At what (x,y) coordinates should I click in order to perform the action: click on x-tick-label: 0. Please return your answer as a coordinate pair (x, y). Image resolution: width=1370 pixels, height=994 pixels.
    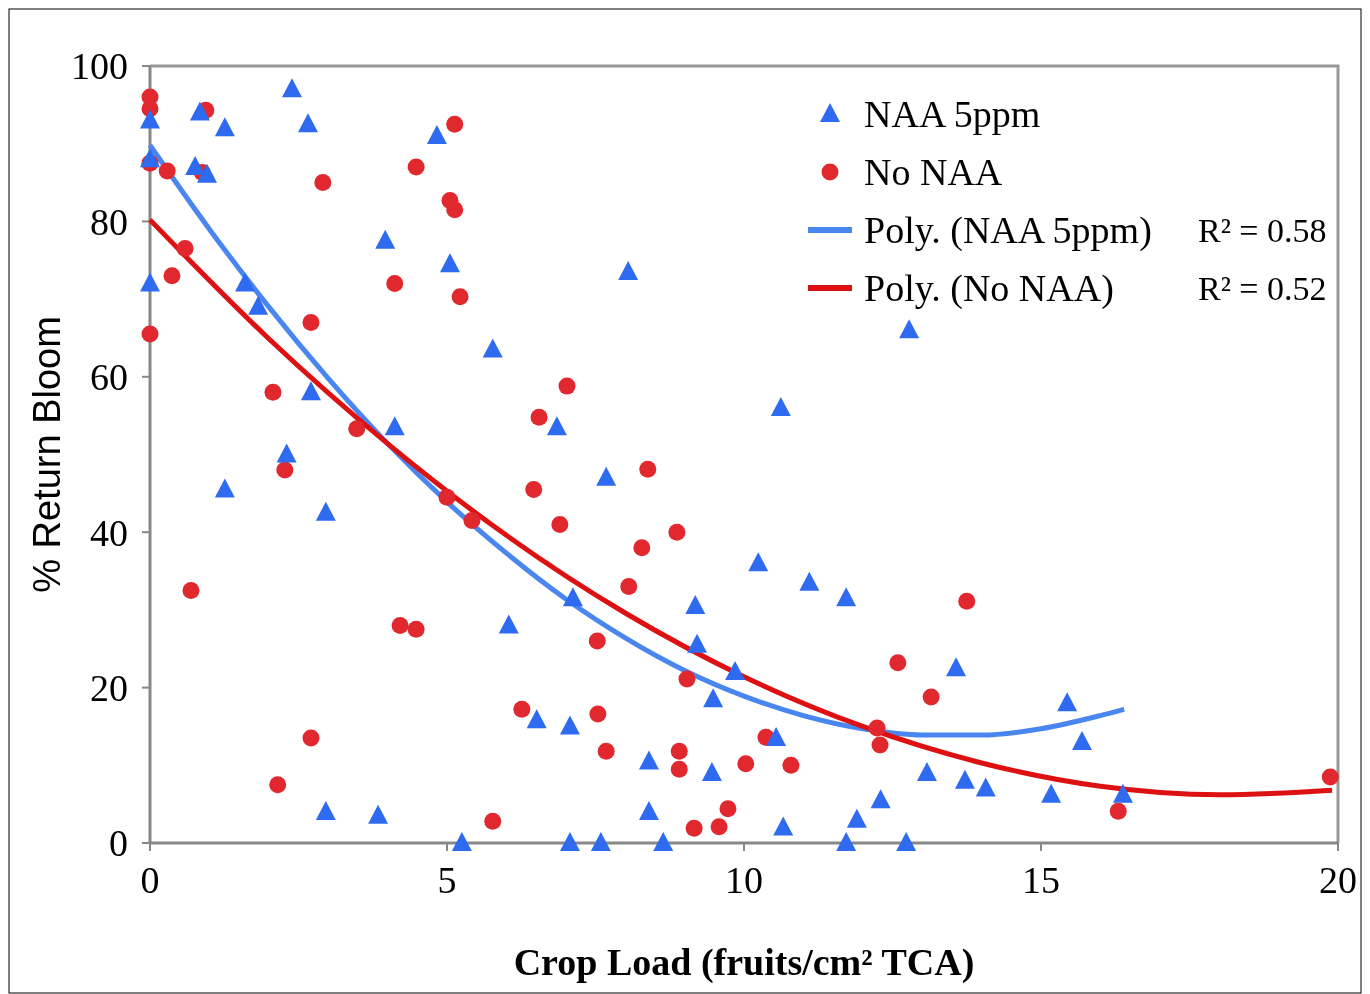
    Looking at the image, I should click on (150, 880).